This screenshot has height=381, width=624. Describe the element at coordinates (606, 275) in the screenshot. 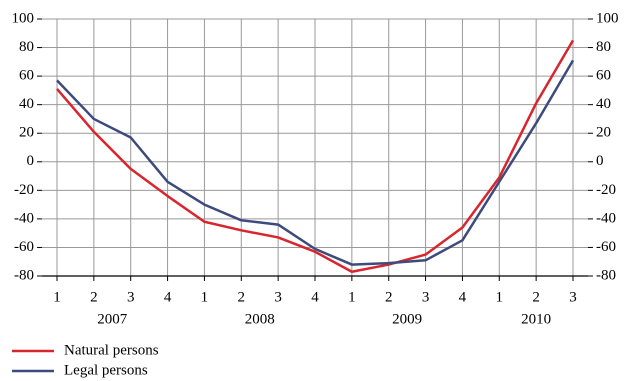

I see `y2-tick-label: -80` at that location.